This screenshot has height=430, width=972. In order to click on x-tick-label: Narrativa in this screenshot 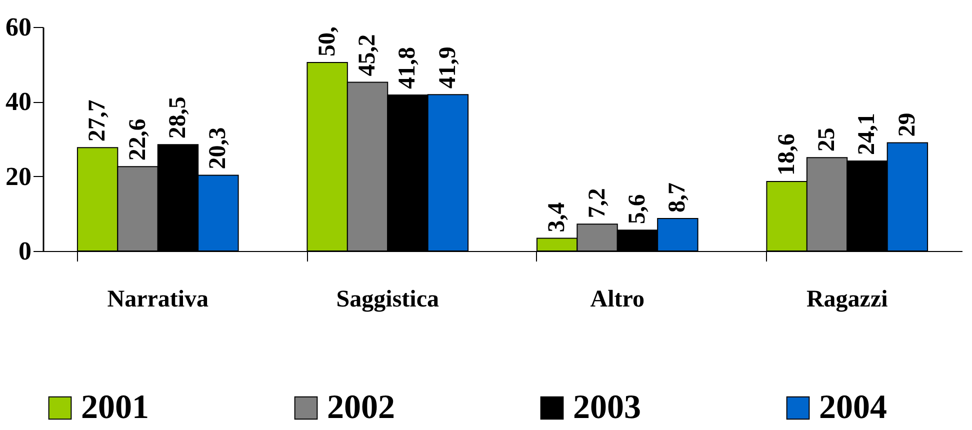, I will do `click(158, 299)`.